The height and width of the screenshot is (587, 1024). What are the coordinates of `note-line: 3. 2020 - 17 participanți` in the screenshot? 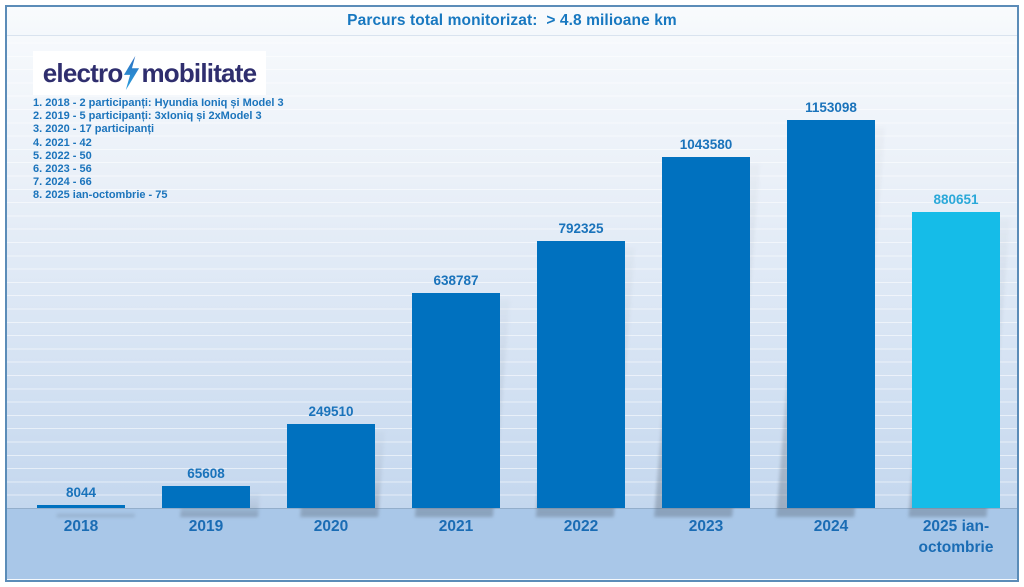 It's located at (94, 129).